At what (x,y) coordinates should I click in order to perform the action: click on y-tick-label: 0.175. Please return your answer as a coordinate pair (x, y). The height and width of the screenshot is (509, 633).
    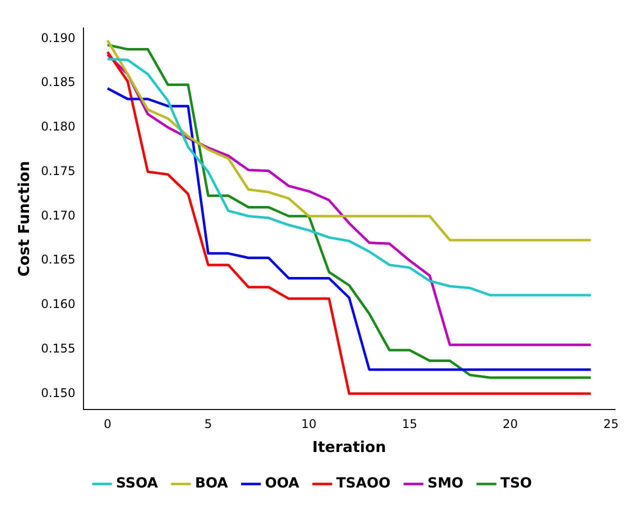
    Looking at the image, I should click on (58, 171).